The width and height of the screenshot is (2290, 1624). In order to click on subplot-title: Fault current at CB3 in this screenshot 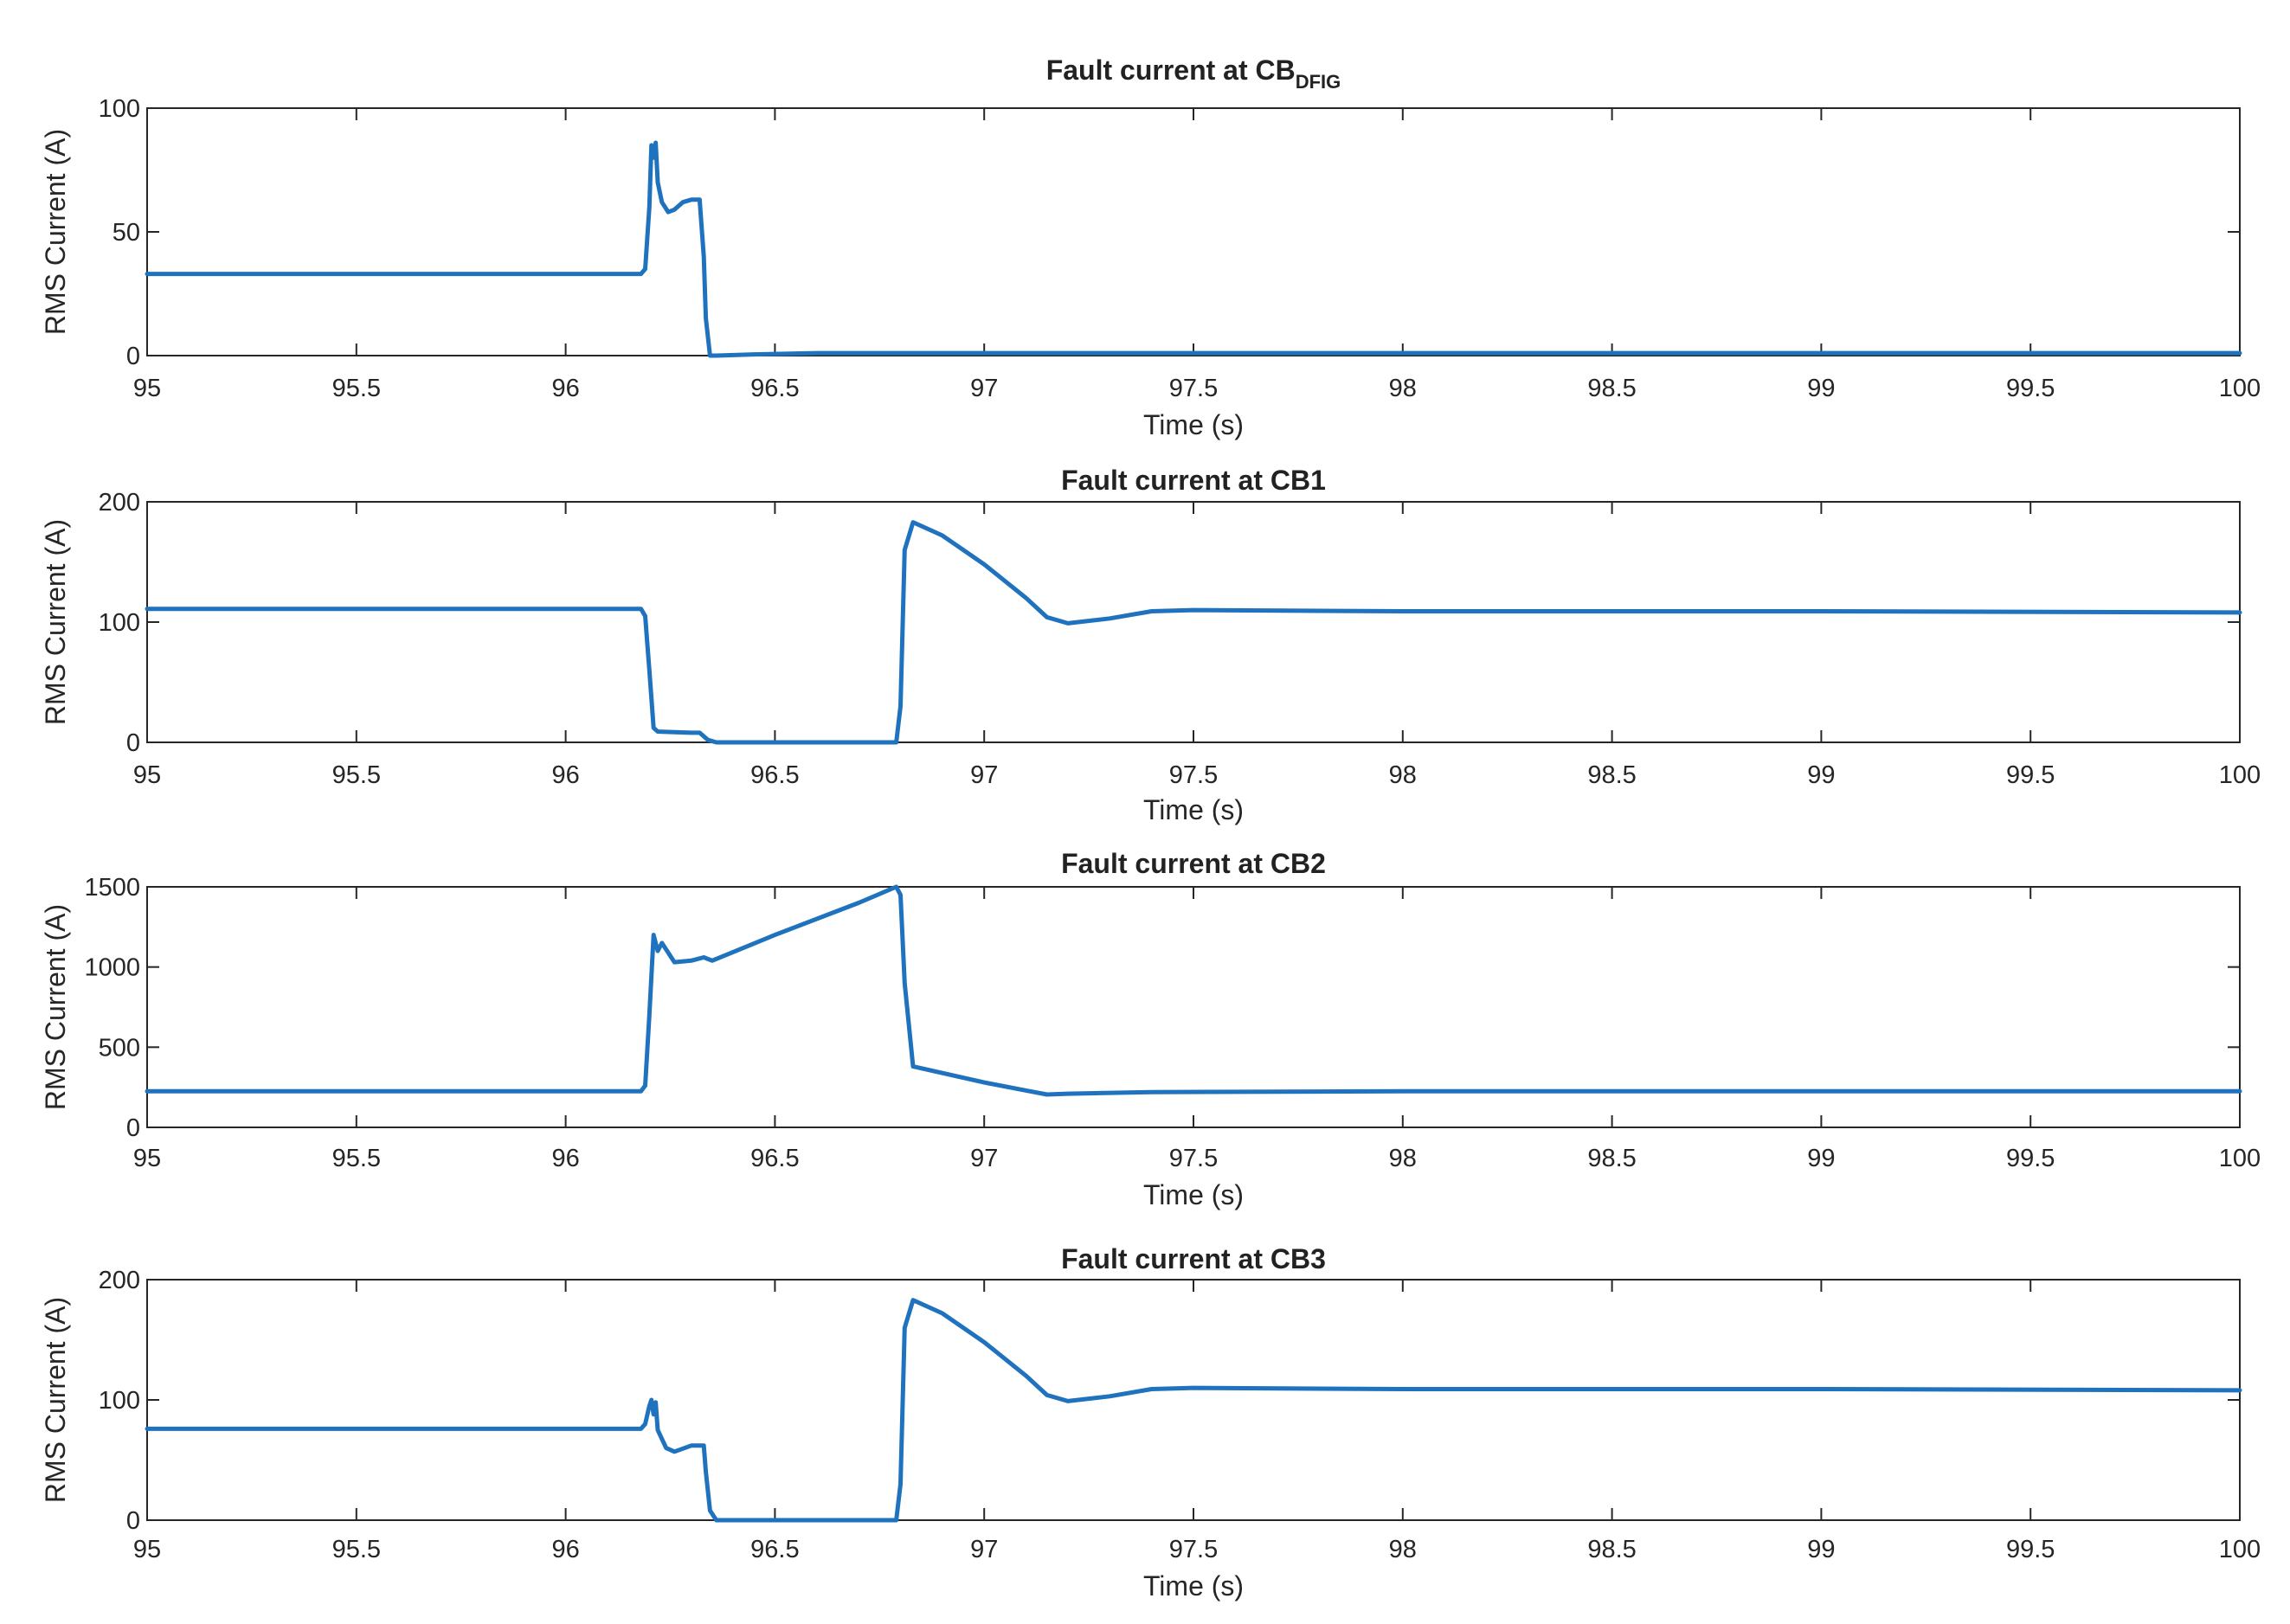, I will do `click(1193, 1258)`.